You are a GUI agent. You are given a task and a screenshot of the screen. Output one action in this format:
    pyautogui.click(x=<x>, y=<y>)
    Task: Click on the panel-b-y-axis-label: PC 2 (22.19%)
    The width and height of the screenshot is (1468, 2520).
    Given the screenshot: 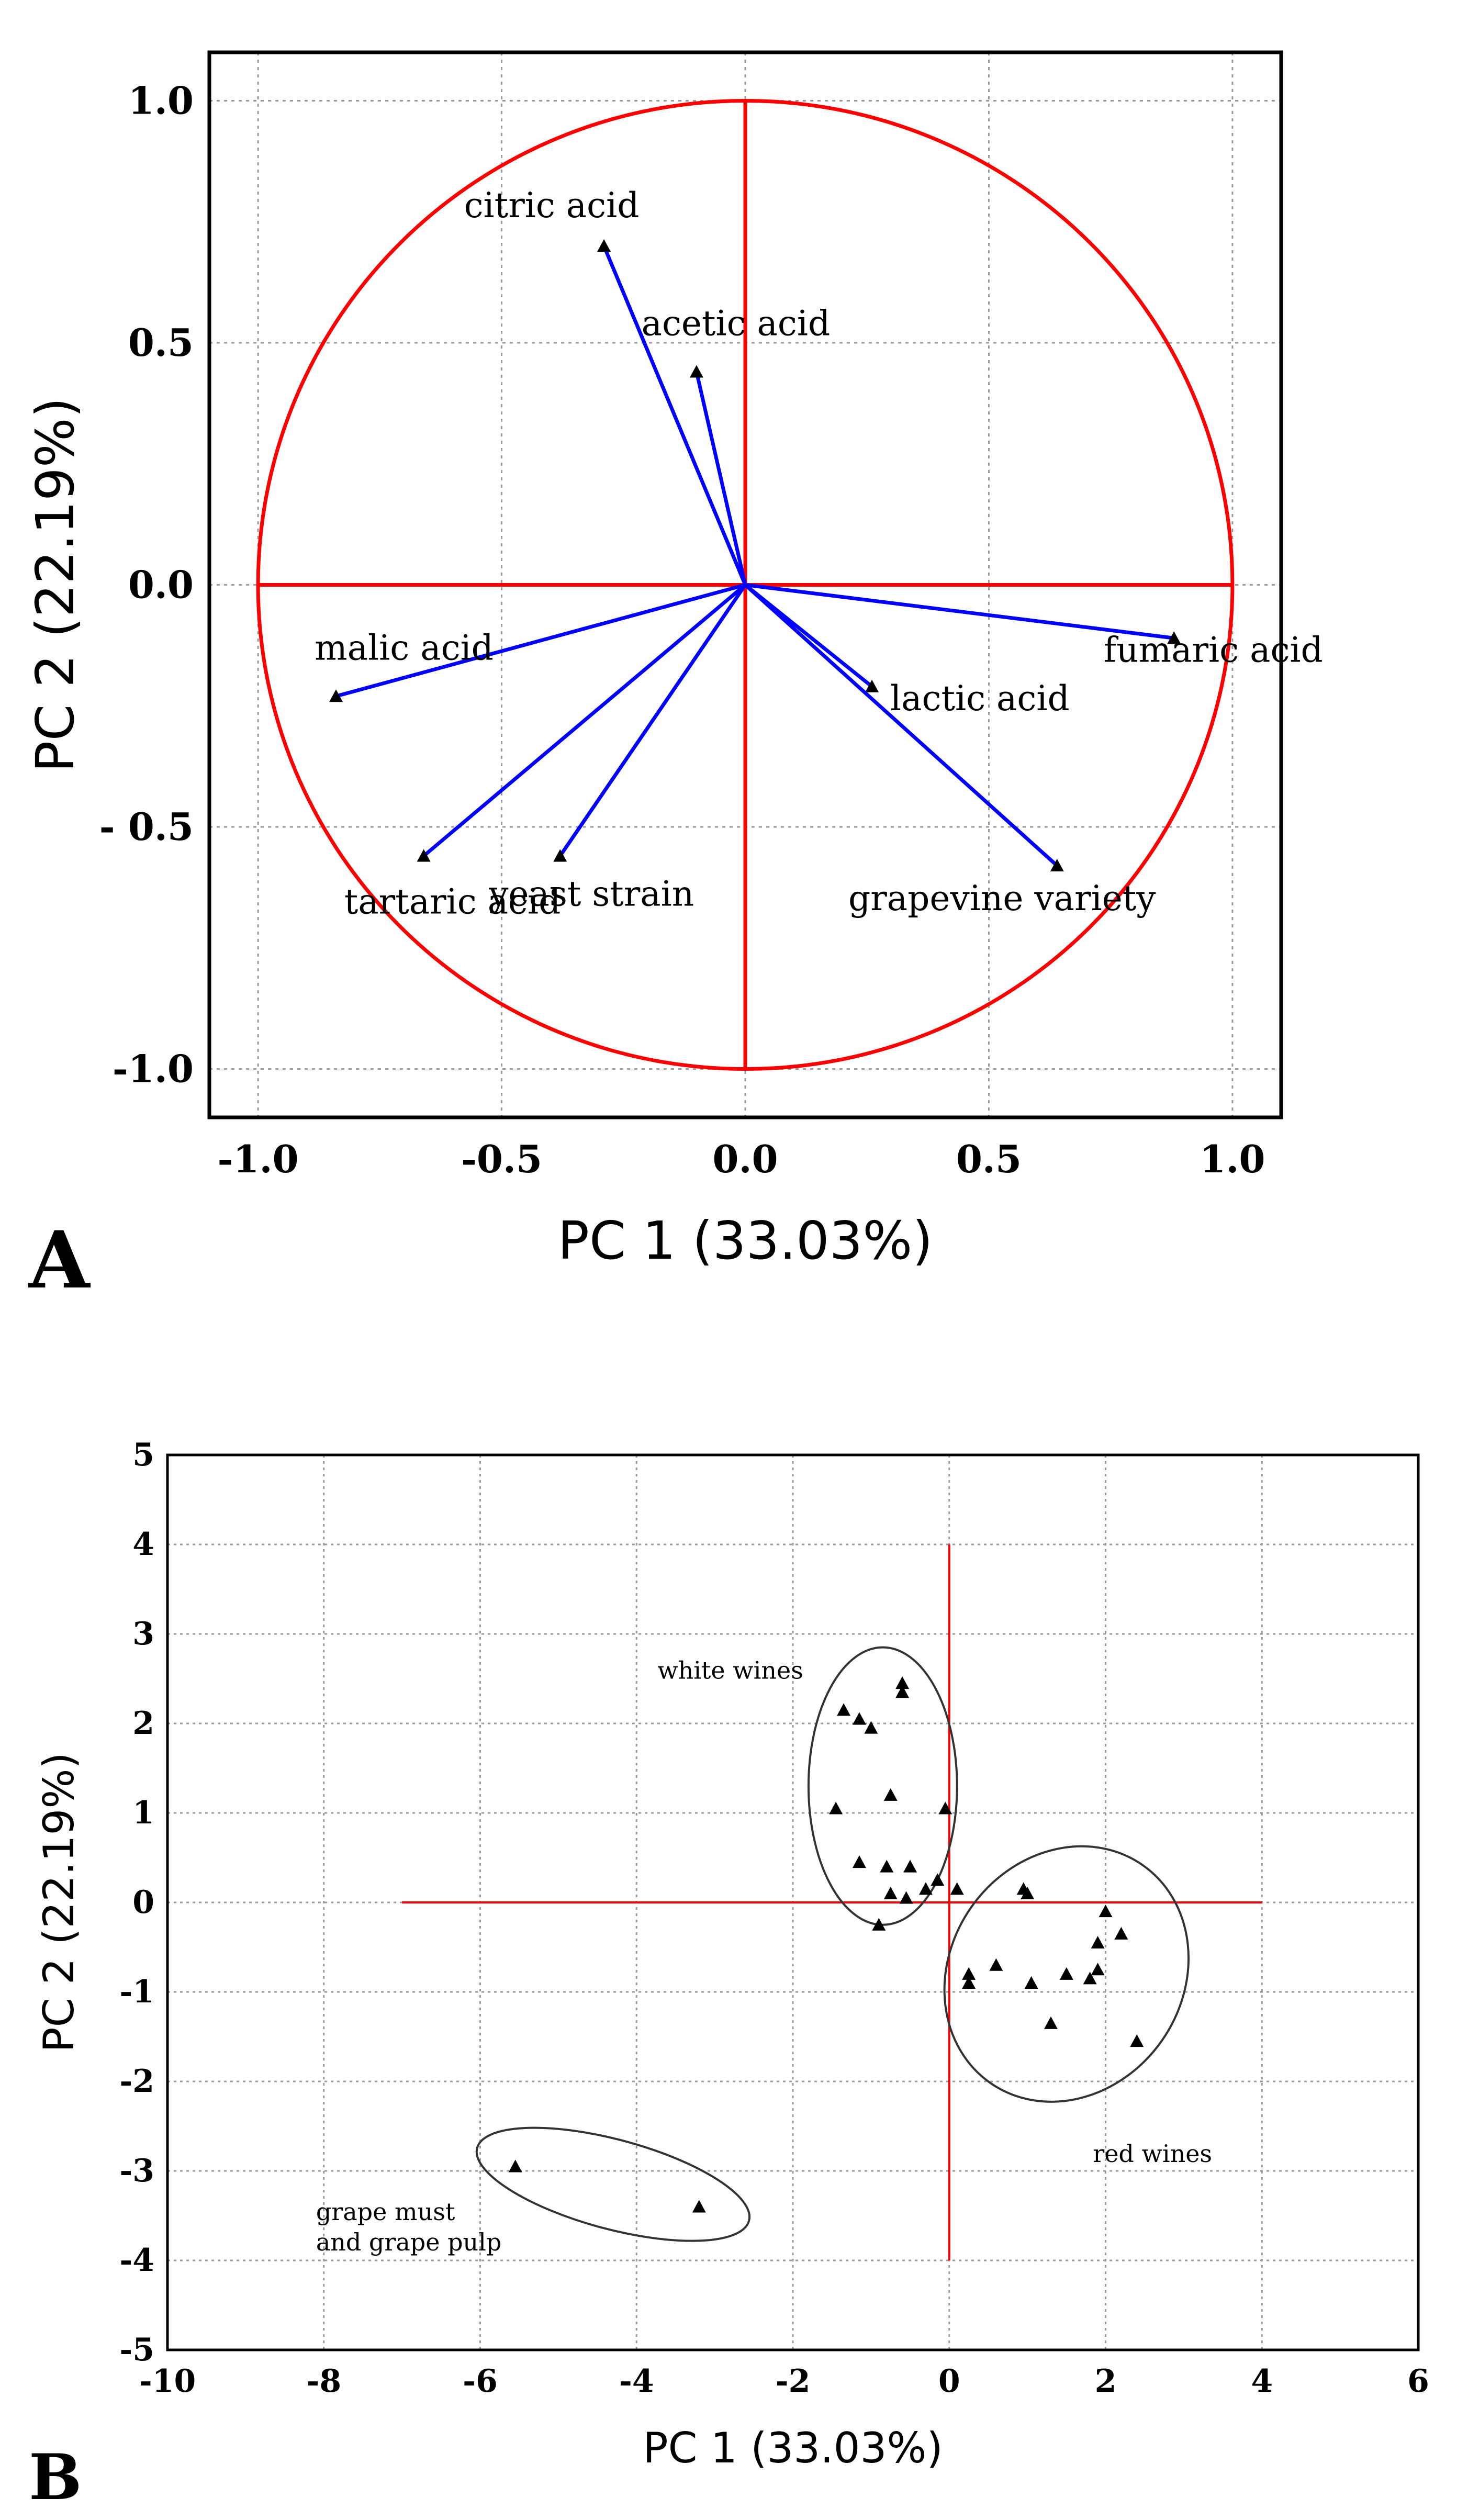 What is the action you would take?
    pyautogui.click(x=59, y=1902)
    